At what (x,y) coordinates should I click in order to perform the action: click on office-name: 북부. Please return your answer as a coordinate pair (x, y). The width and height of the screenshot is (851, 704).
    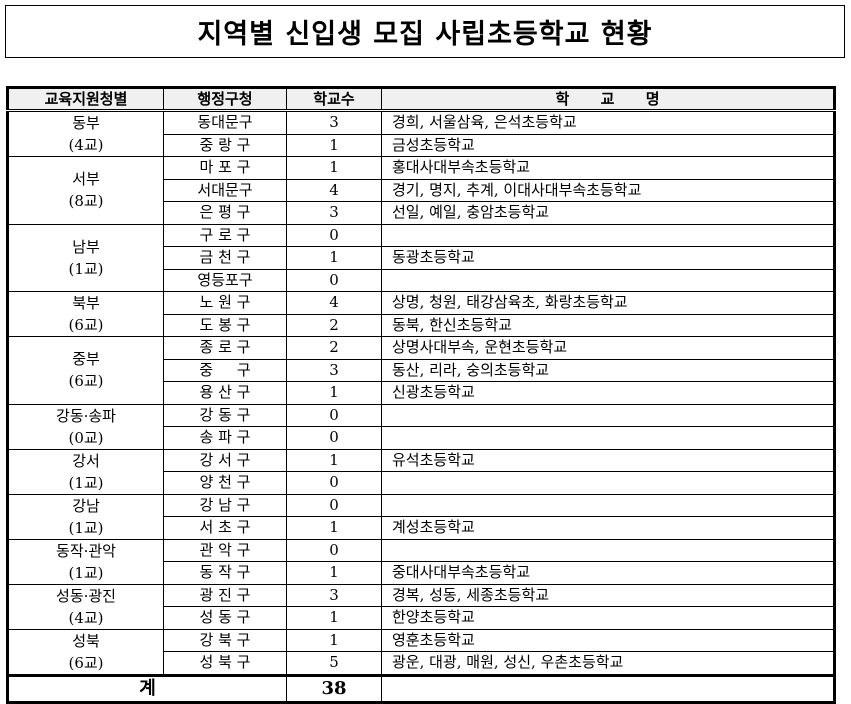
    Looking at the image, I should click on (86, 303).